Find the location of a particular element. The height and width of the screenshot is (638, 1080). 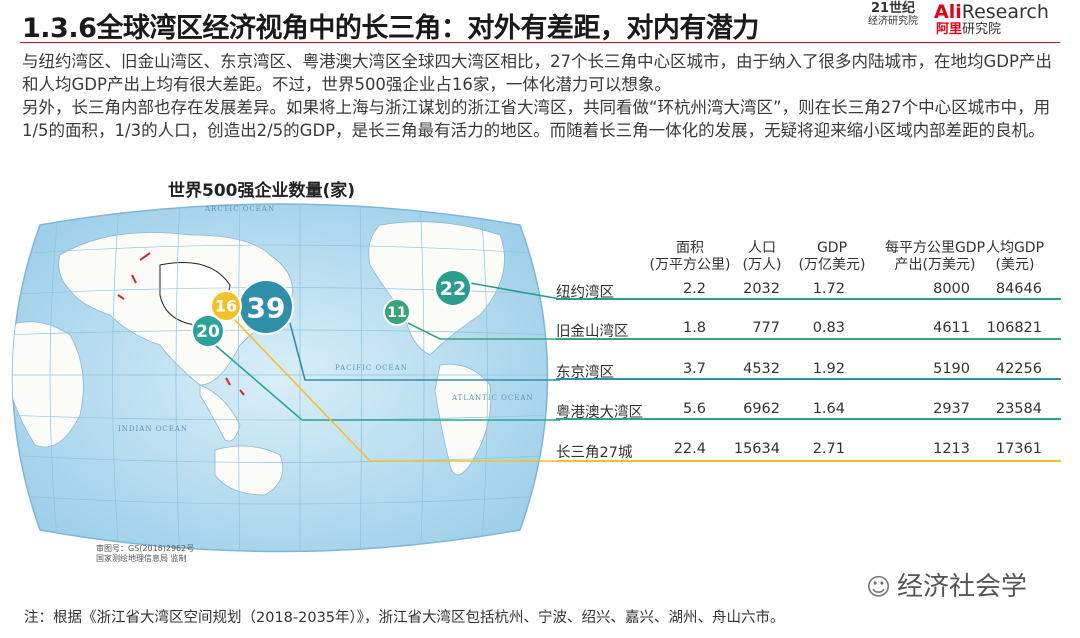

row-name-4: 长三角27城 is located at coordinates (594, 453).